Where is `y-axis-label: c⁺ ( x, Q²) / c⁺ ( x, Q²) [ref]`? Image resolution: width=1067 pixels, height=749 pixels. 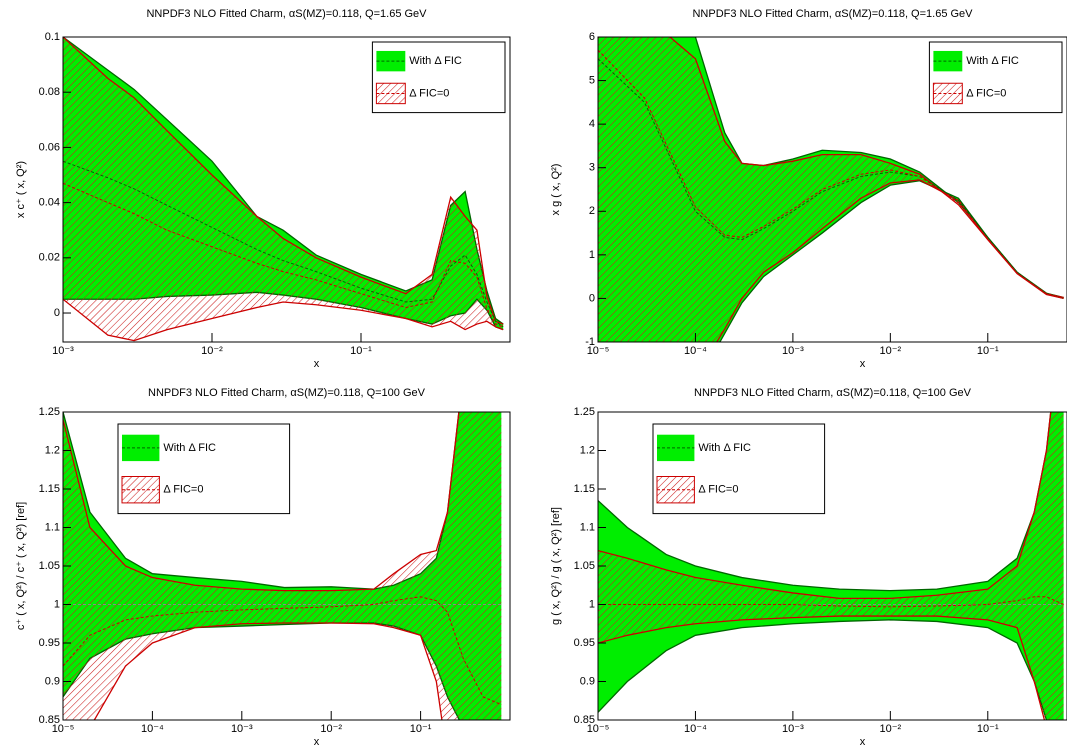
y-axis-label: c⁺ ( x, Q²) / c⁺ ( x, Q²) [ref] is located at coordinates (21, 566).